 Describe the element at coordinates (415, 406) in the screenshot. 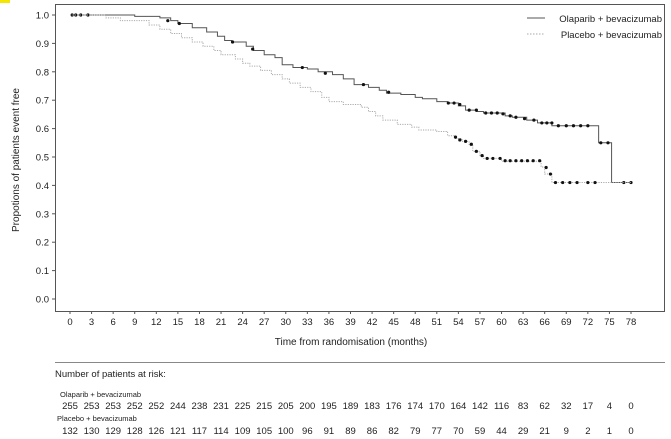

I see `risk-count-olaparib: 174` at that location.